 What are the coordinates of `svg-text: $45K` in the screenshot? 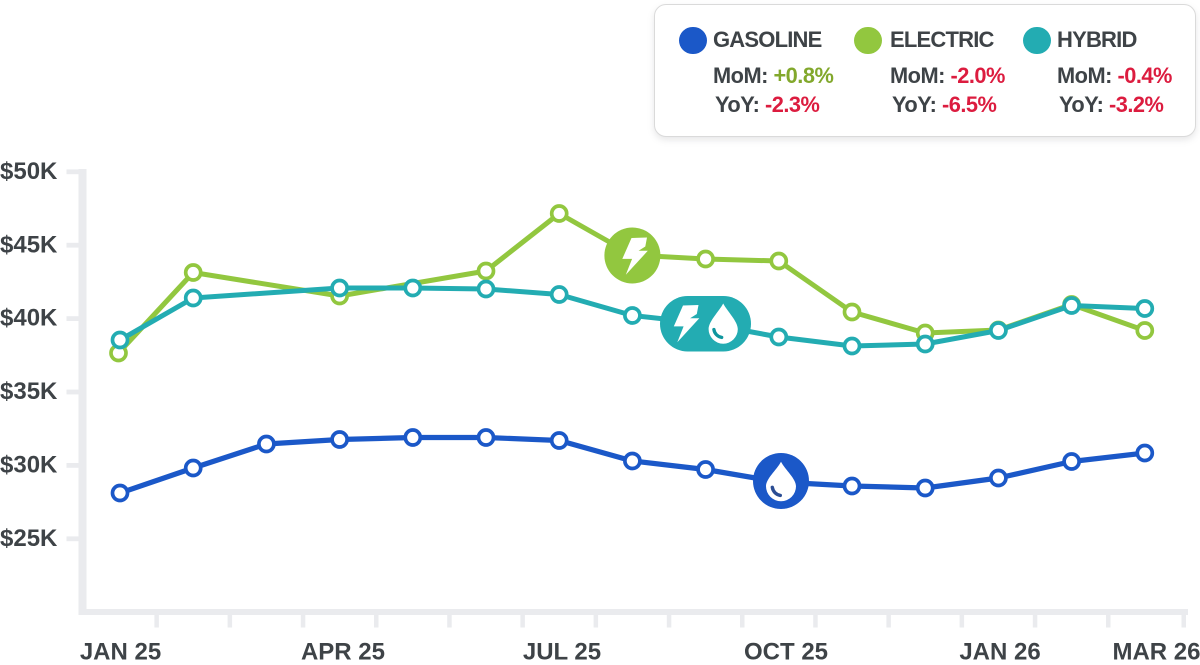 It's located at (29, 244).